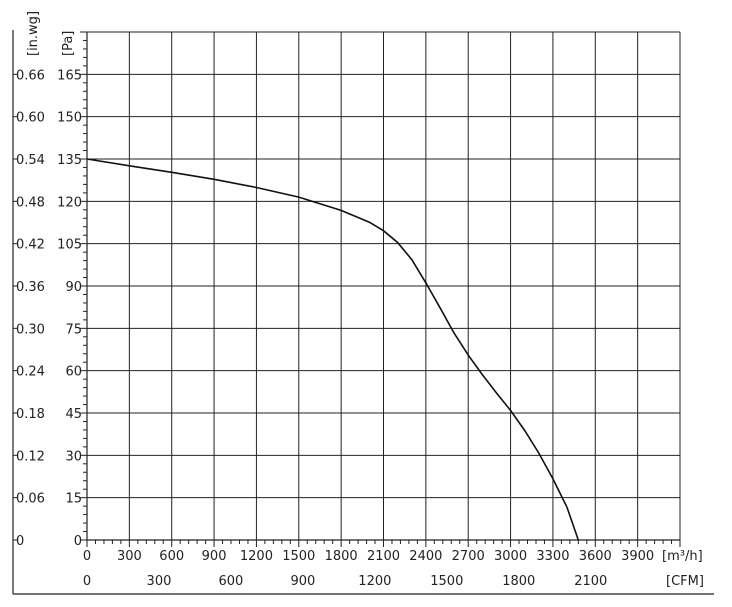 The width and height of the screenshot is (732, 607). Describe the element at coordinates (685, 581) in the screenshot. I see `x-unit-cfm-label: [CFM]` at that location.